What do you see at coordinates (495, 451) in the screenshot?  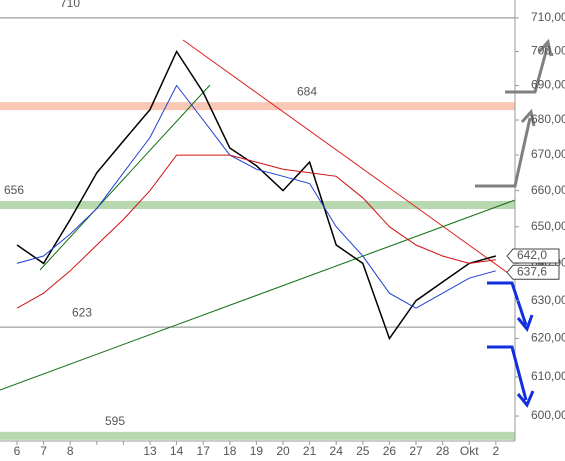 I see `x-tick-label: 2` at bounding box center [495, 451].